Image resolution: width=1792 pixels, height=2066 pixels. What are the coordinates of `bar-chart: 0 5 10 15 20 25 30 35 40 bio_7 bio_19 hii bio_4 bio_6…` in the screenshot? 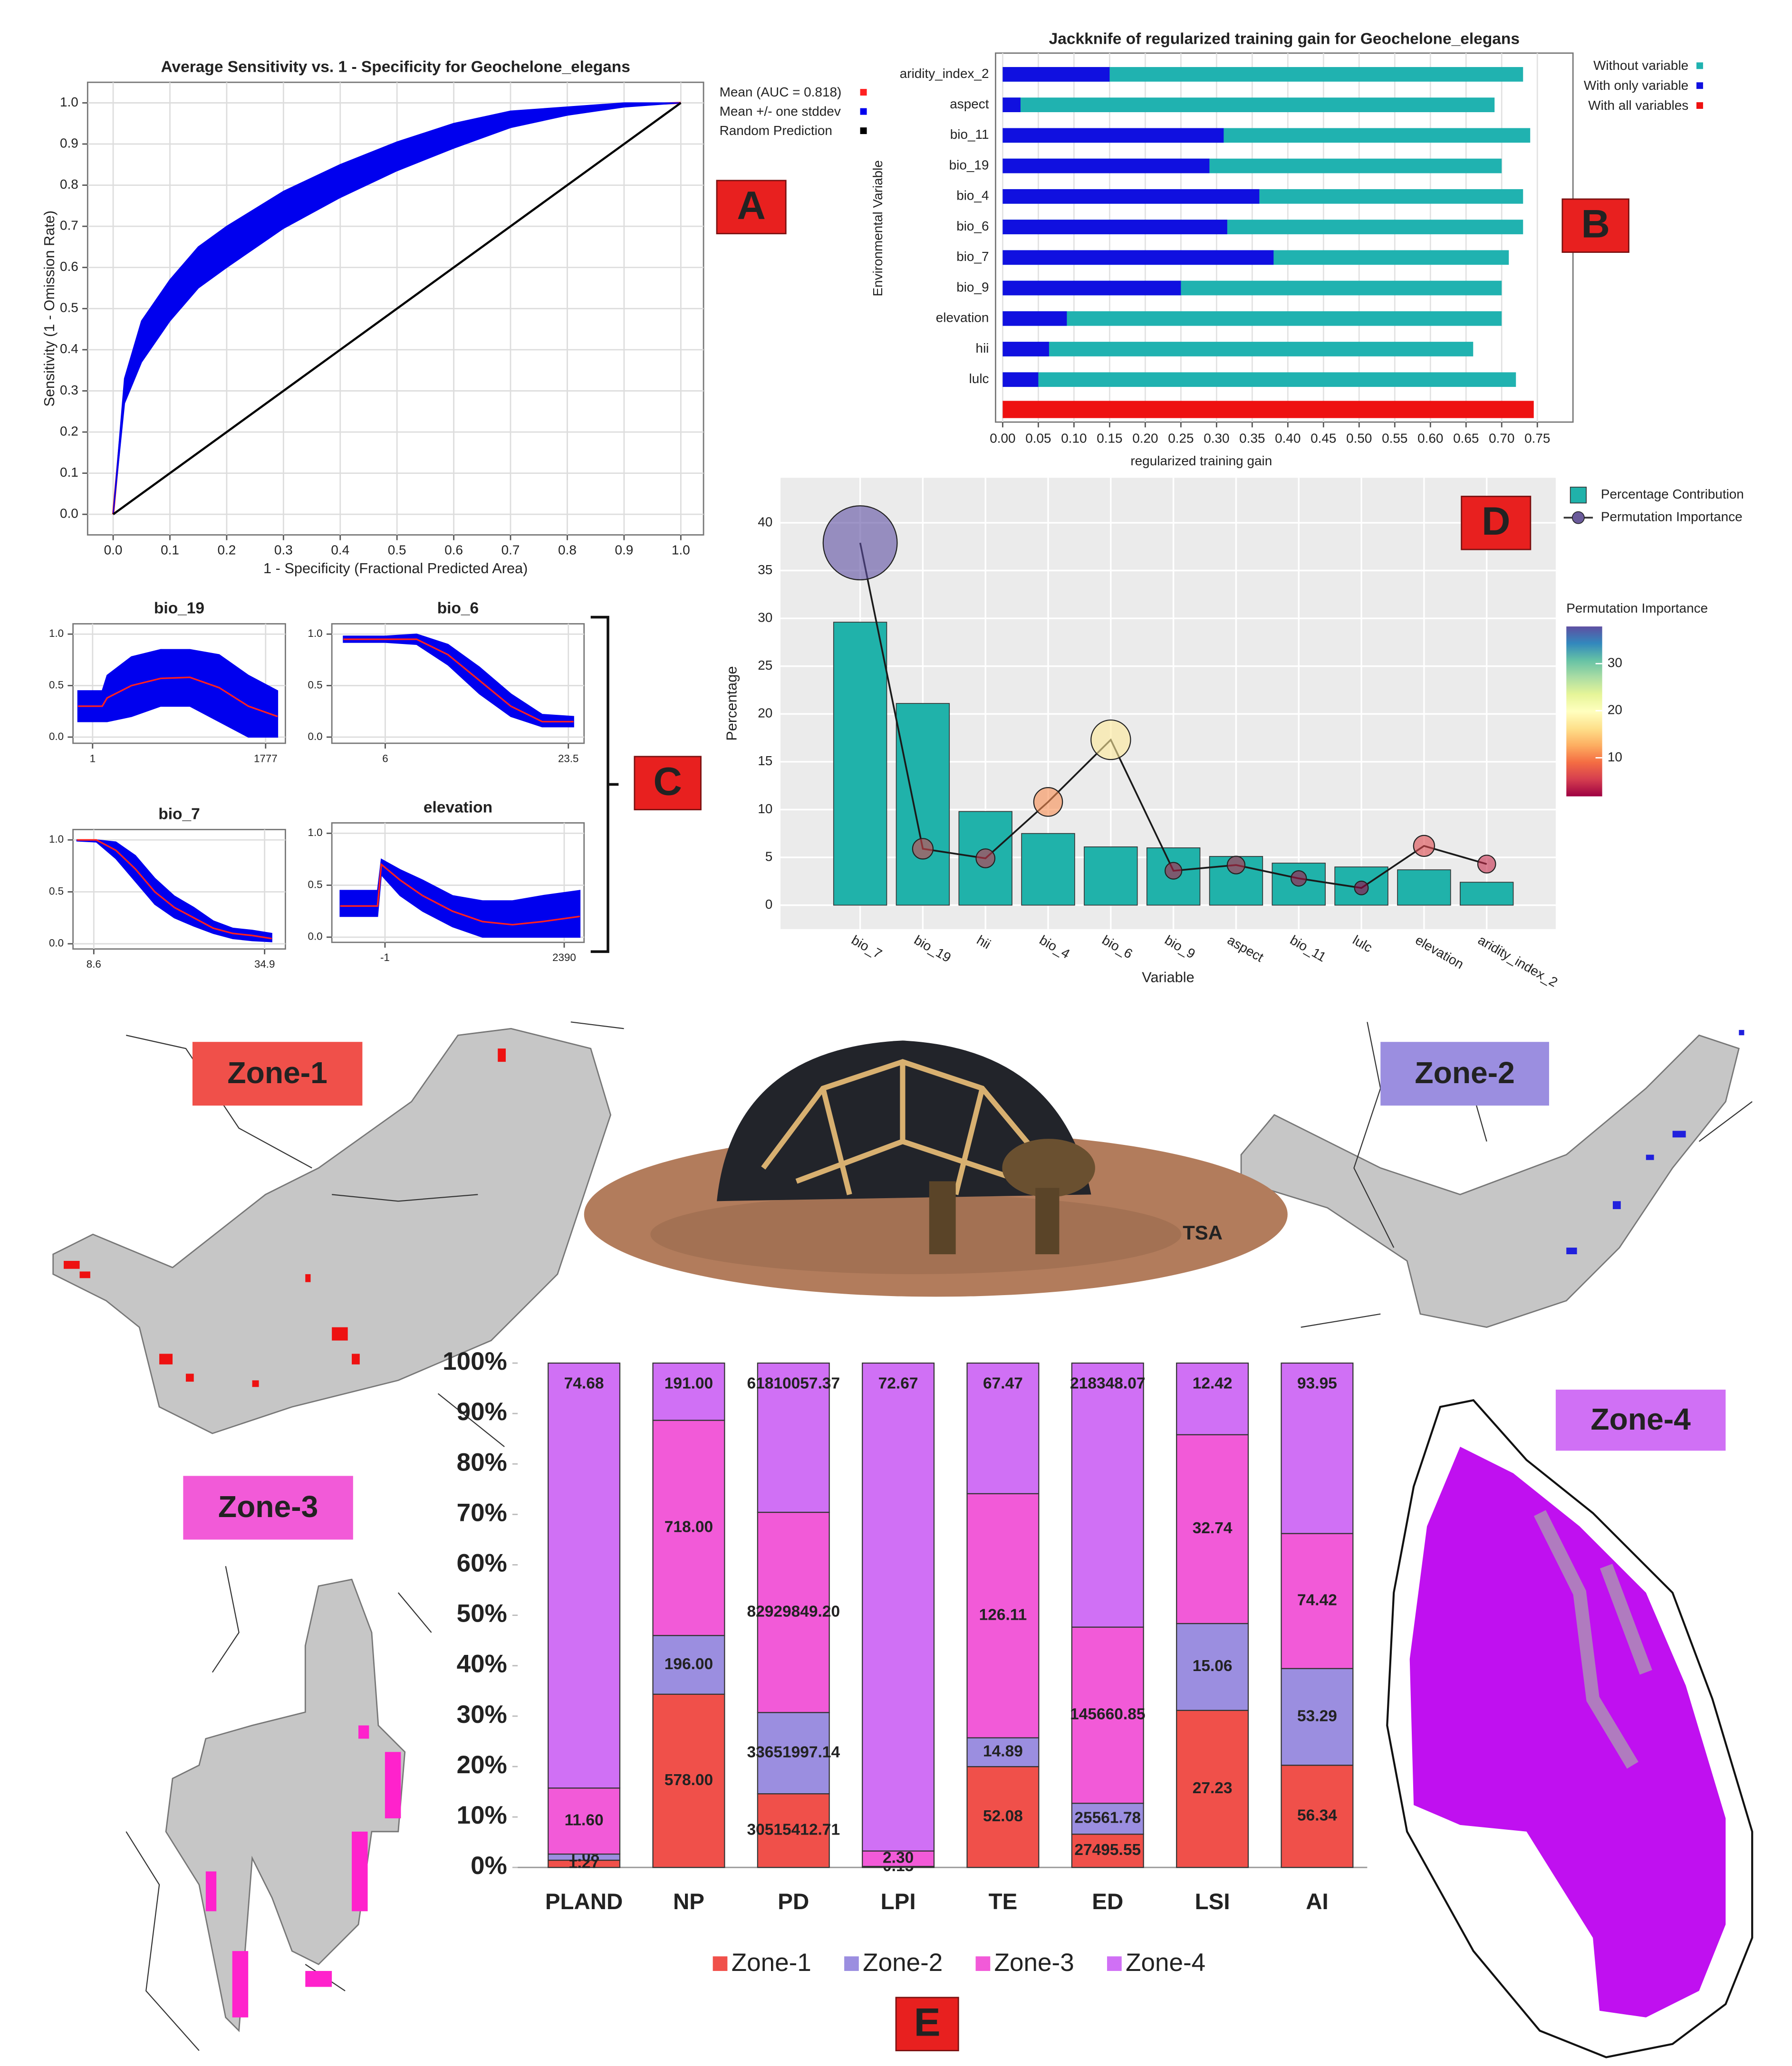 It's located at (1233, 734).